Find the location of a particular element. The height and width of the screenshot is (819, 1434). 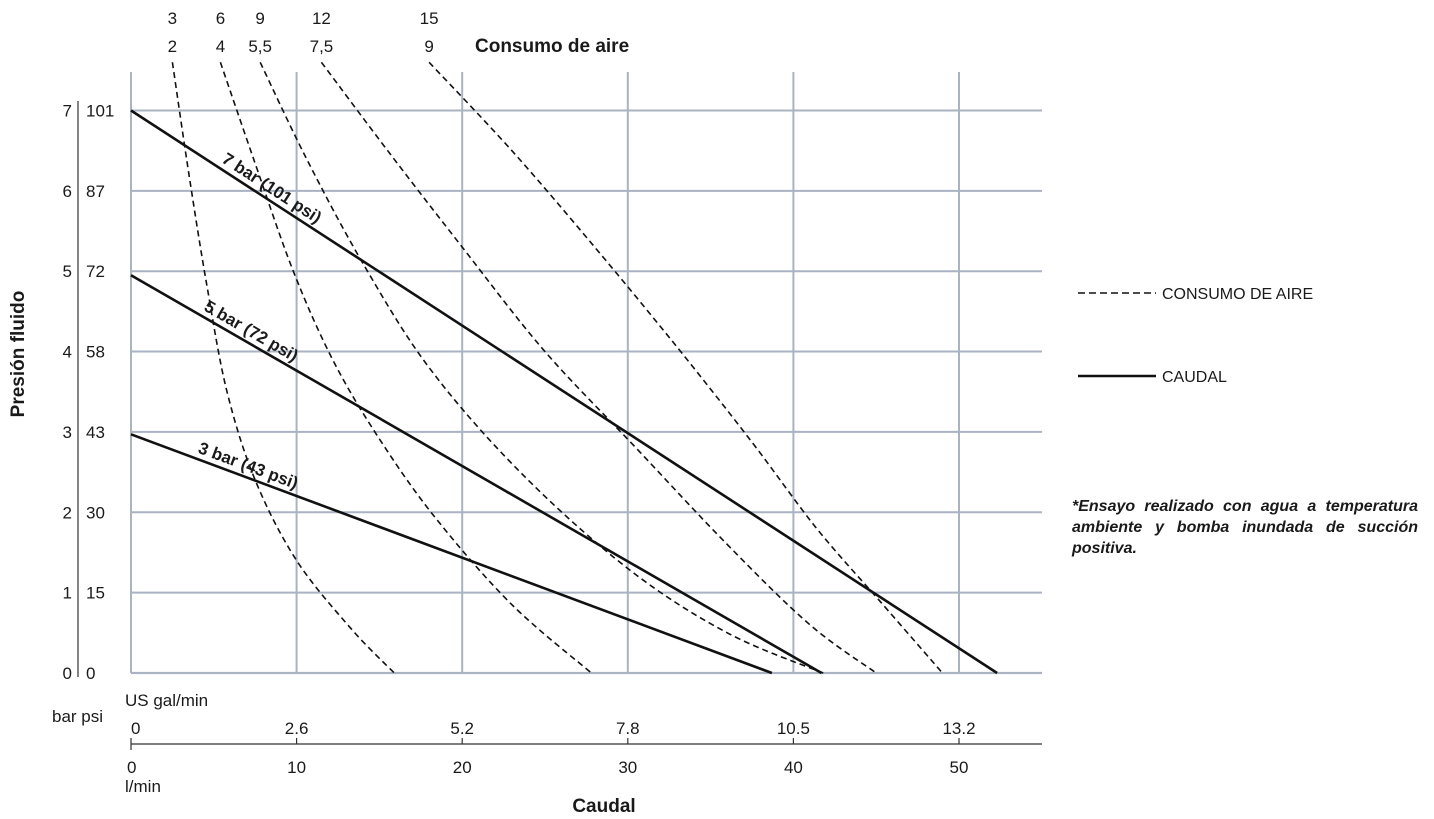

y-bar-tick-label: 1 is located at coordinates (67, 593).